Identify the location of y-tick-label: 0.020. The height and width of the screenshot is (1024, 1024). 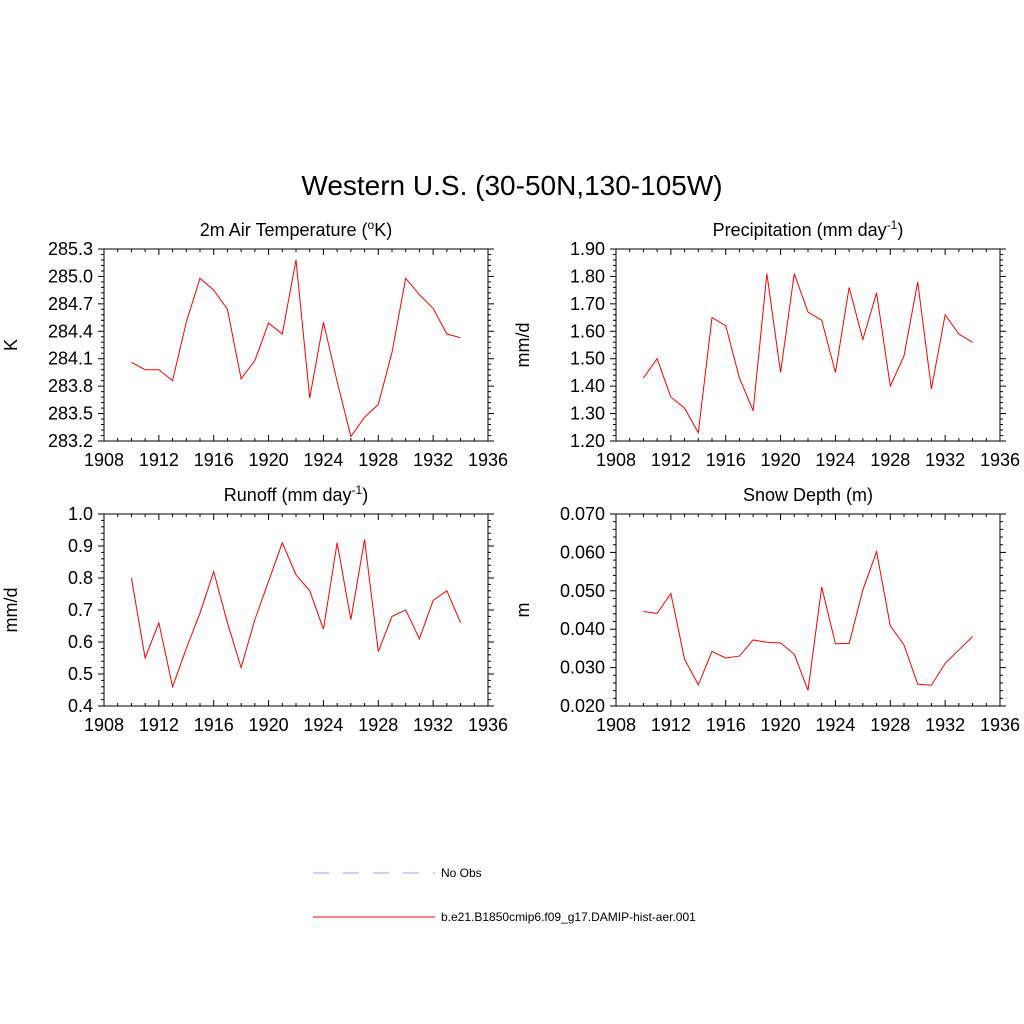
(582, 706).